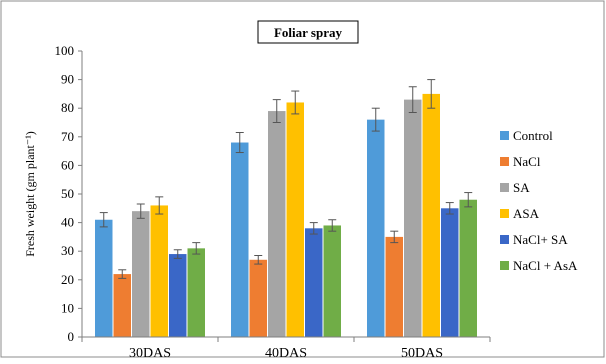 The width and height of the screenshot is (606, 364). Describe the element at coordinates (527, 161) in the screenshot. I see `legend-label: NaCl` at that location.